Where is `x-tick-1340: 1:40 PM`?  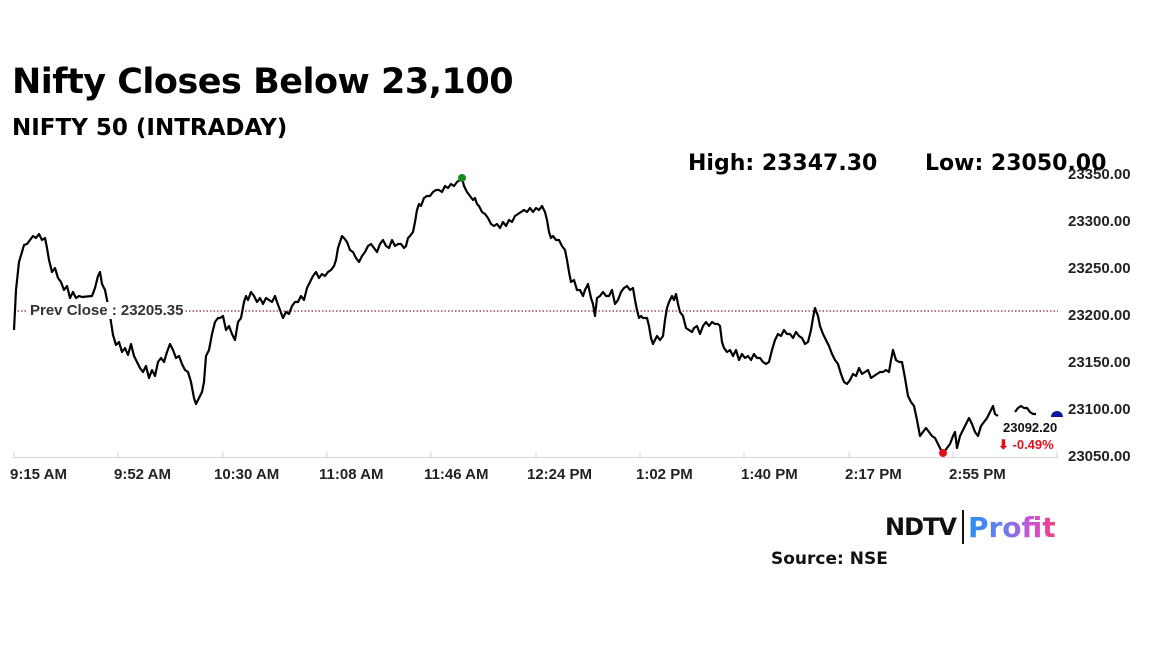 x-tick-1340: 1:40 PM is located at coordinates (769, 474).